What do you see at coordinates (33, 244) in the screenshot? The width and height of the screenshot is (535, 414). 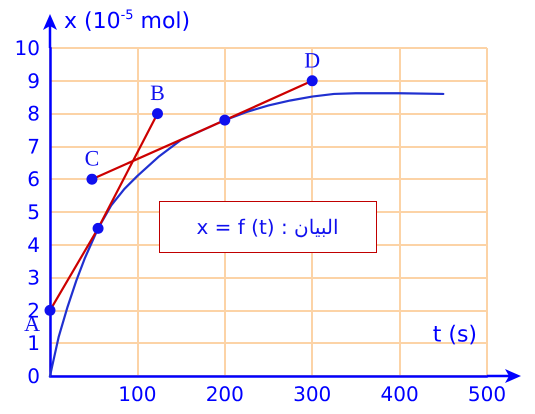 I see `y-tick-label: 4` at bounding box center [33, 244].